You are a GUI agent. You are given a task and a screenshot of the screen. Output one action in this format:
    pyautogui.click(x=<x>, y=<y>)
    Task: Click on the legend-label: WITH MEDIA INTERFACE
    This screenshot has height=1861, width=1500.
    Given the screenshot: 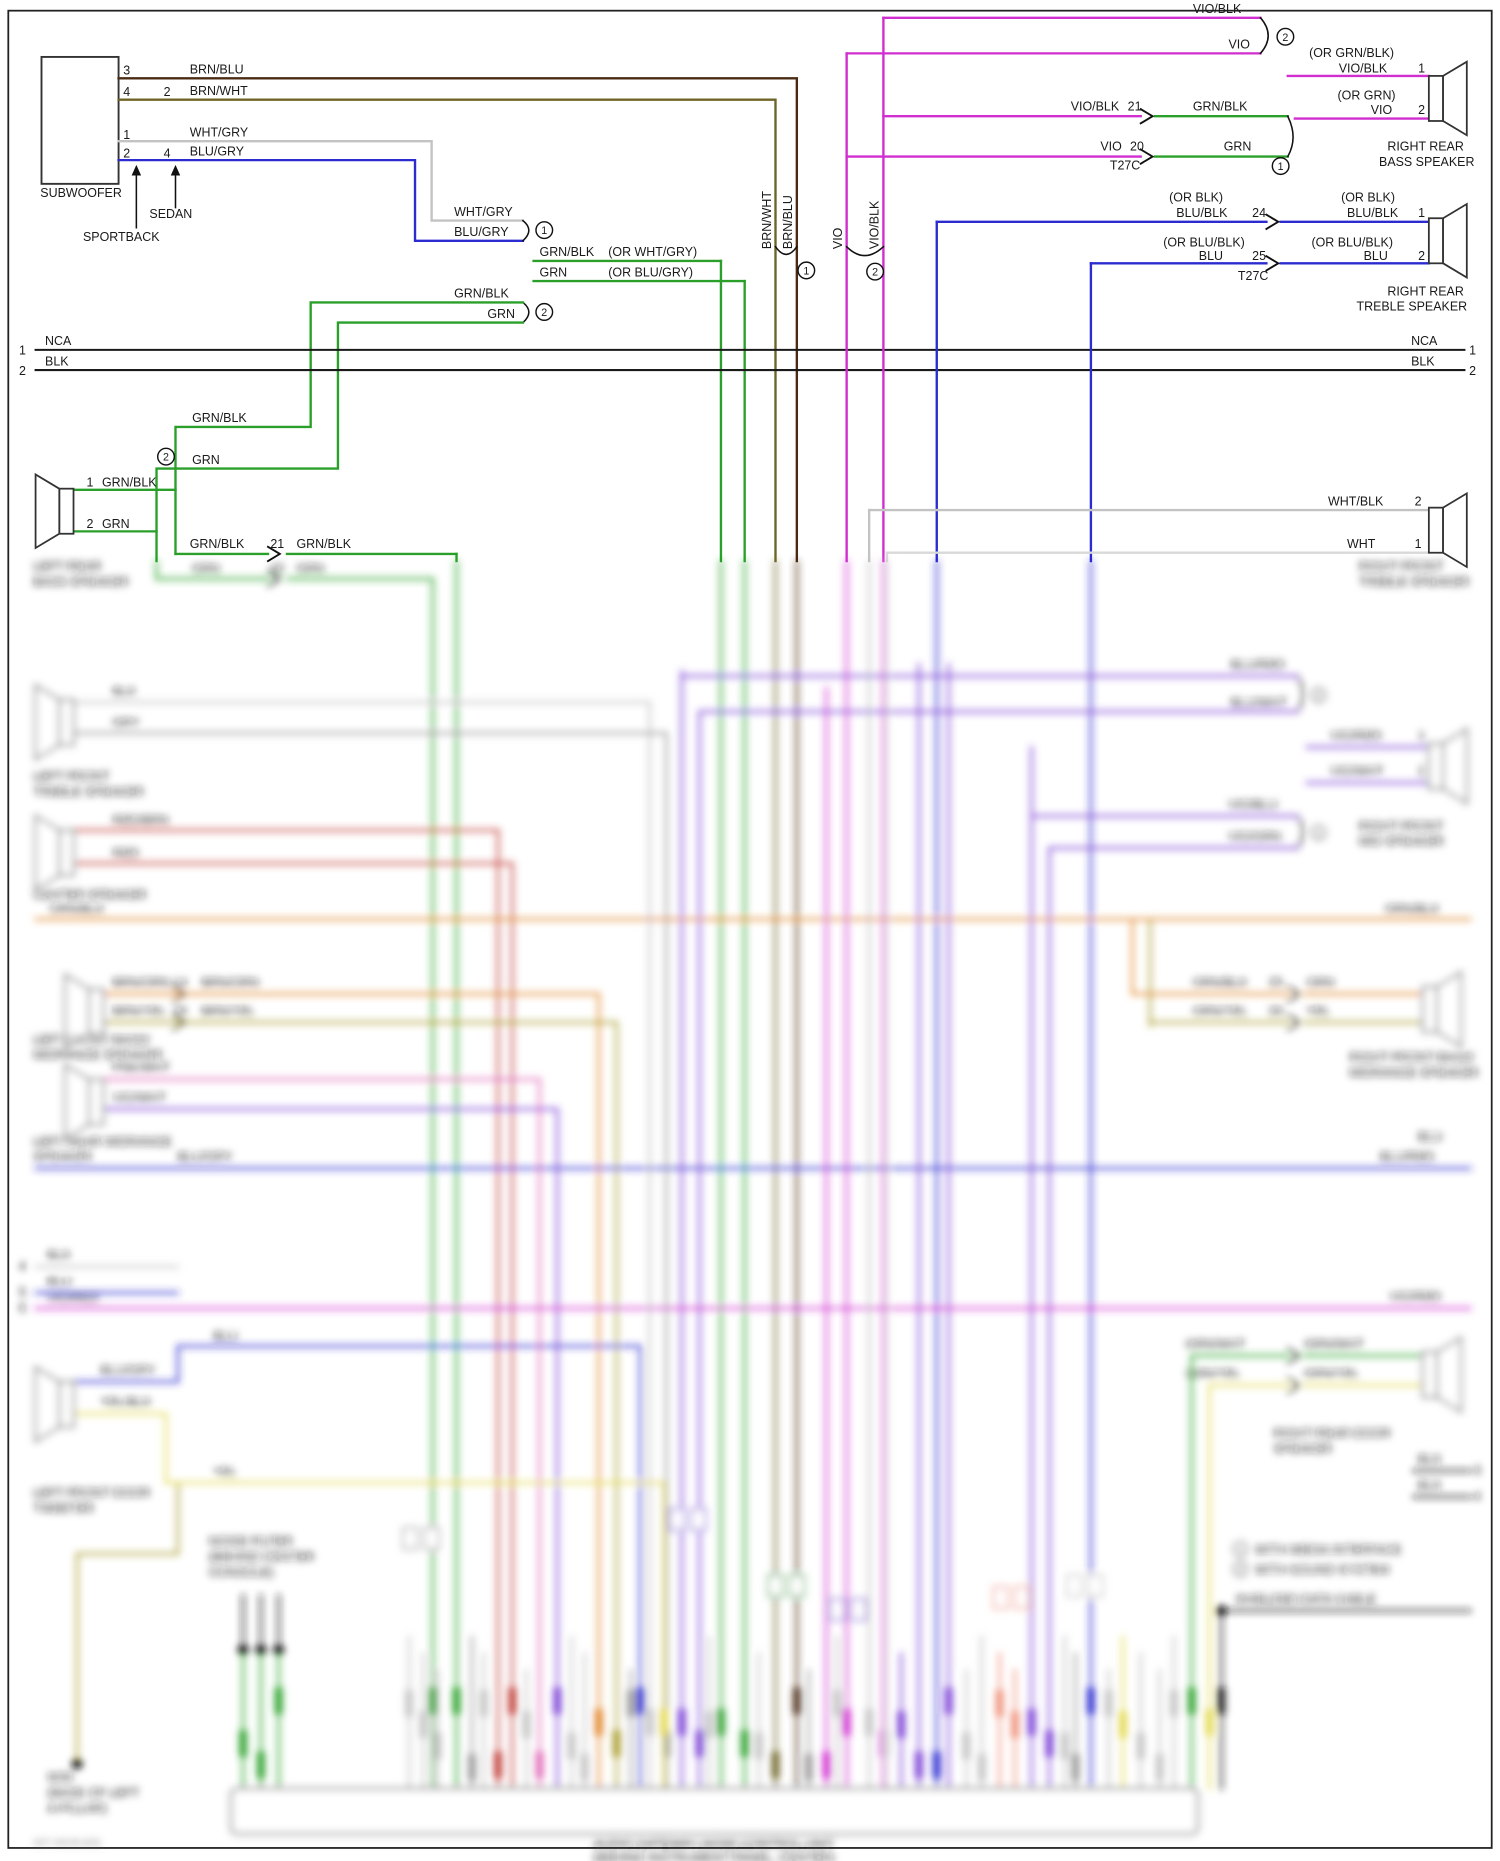 What is the action you would take?
    pyautogui.click(x=1328, y=1550)
    